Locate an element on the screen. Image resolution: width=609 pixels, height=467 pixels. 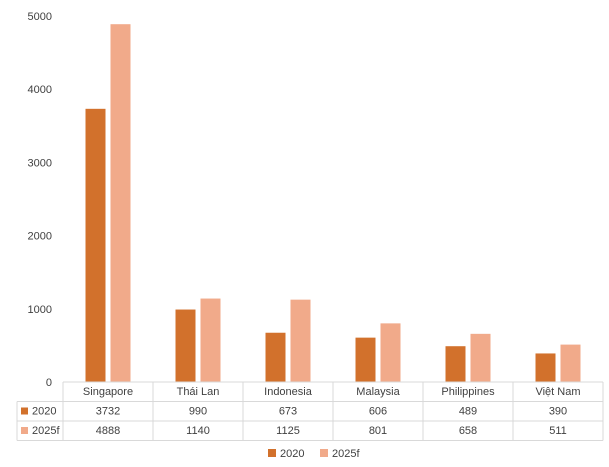
y-tick-label: 4000 is located at coordinates (40, 90).